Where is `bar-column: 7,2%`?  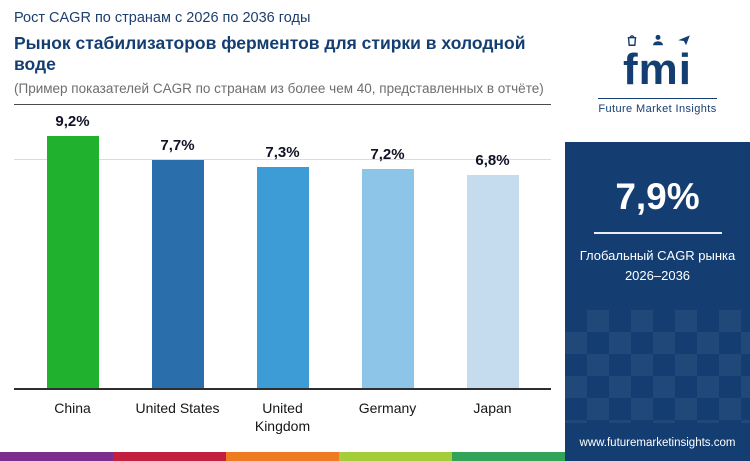
bar-column: 7,2% is located at coordinates (387, 266).